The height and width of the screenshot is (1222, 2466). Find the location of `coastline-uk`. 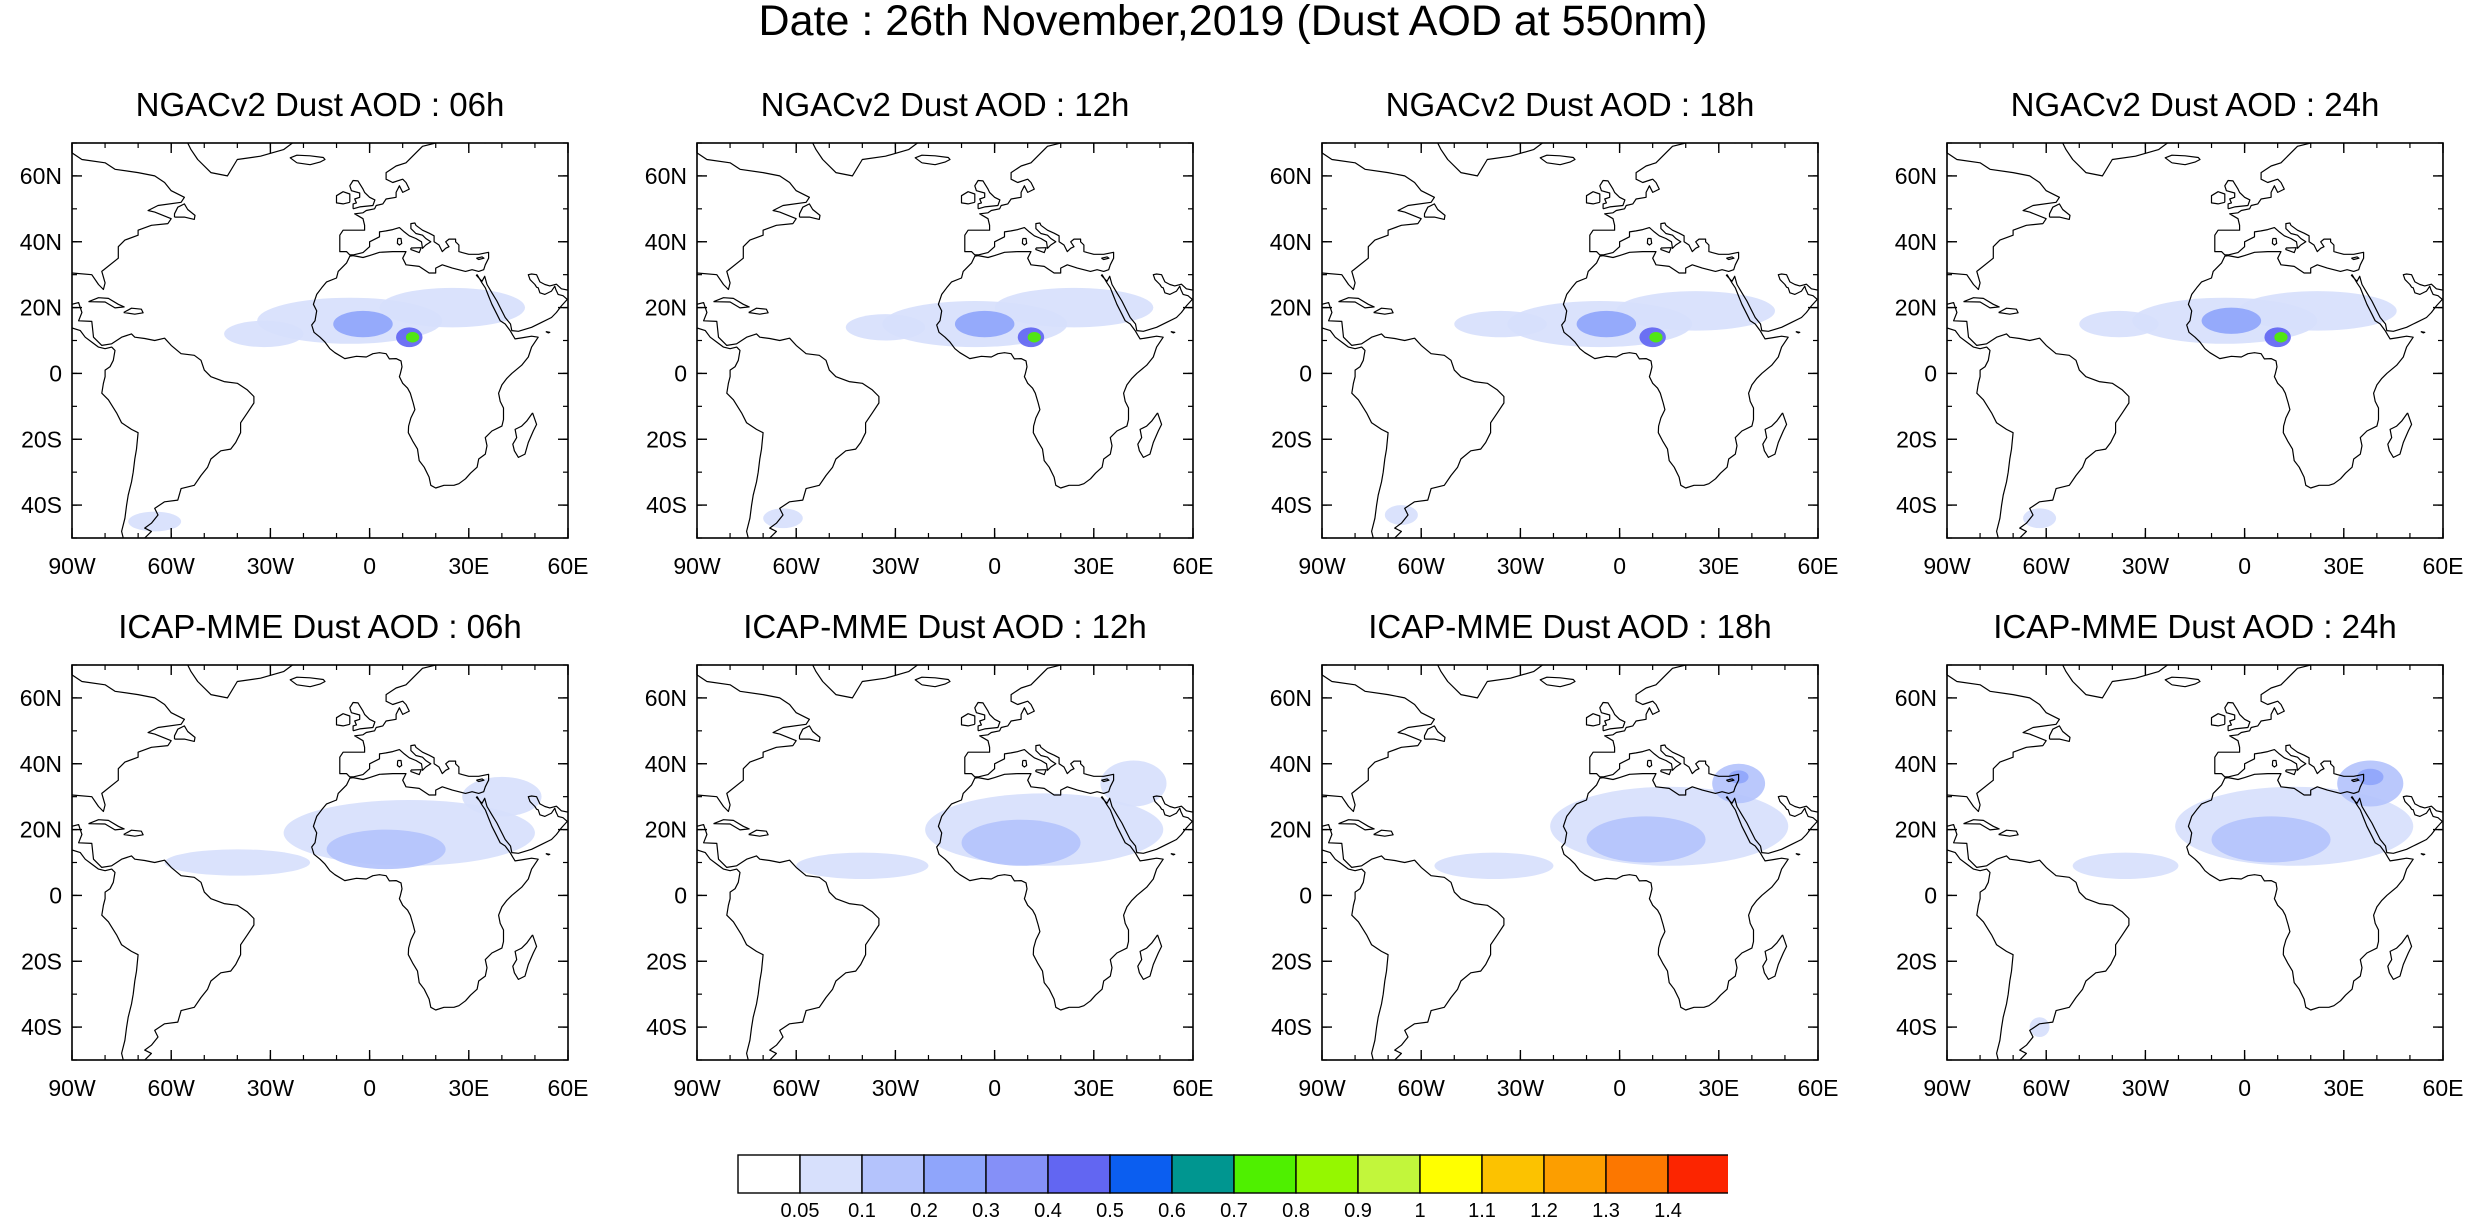

coastline-uk is located at coordinates (1612, 194).